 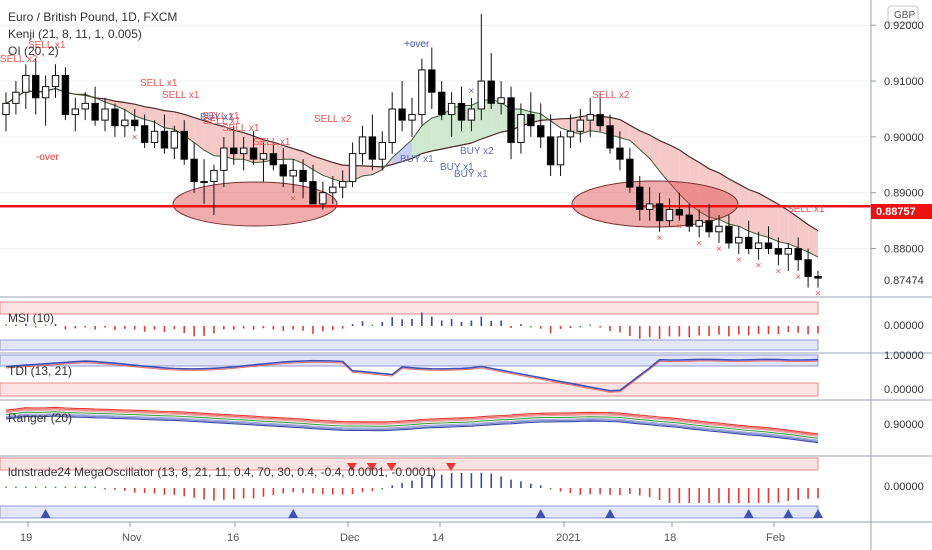 What do you see at coordinates (624, 130) in the screenshot?
I see `cloud-segment` at bounding box center [624, 130].